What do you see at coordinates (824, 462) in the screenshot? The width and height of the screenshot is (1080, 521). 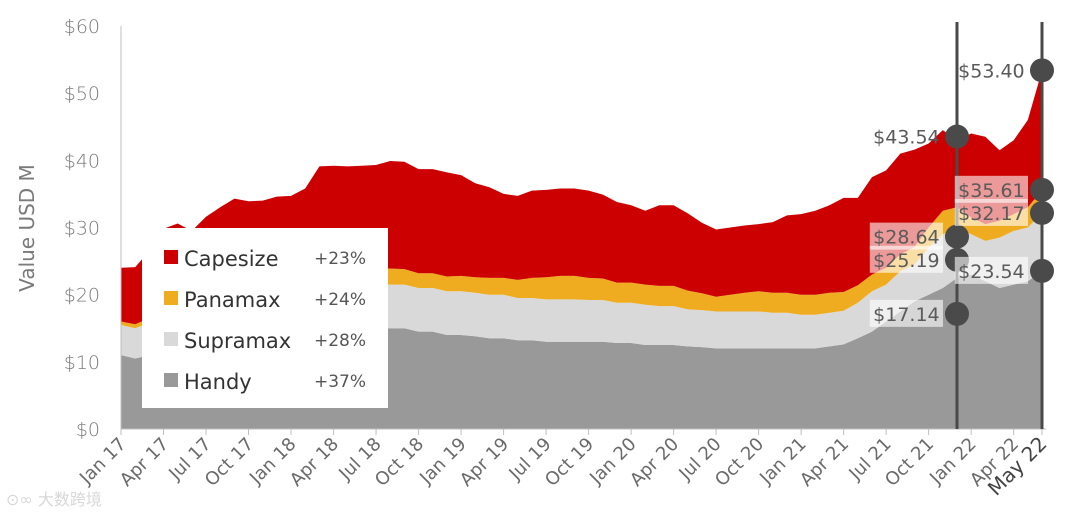 I see `x-tick-label: Apr 21` at bounding box center [824, 462].